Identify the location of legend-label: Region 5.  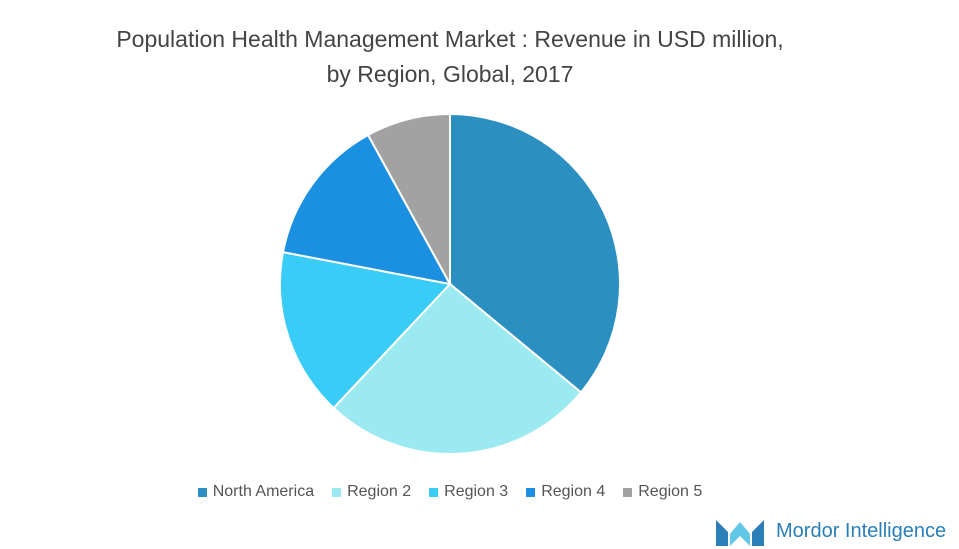
(670, 491).